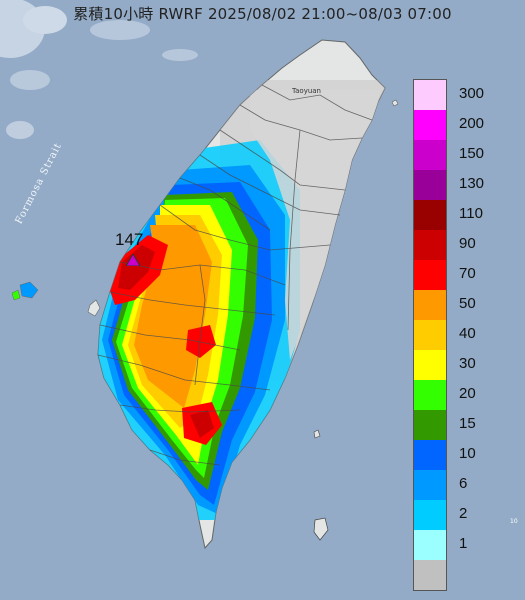 Image resolution: width=525 pixels, height=600 pixels. I want to click on legend-label: 90, so click(467, 243).